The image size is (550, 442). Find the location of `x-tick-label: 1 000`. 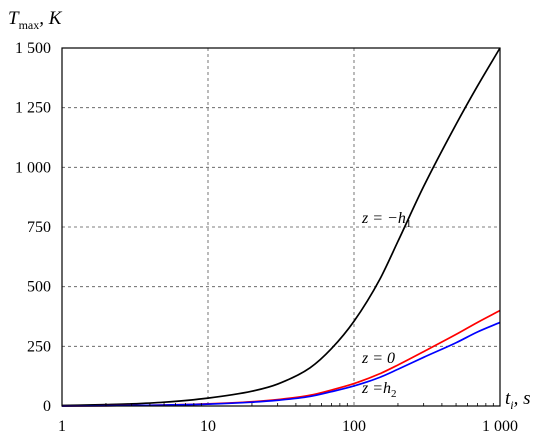

x-tick-label: 1 000 is located at coordinates (500, 426).